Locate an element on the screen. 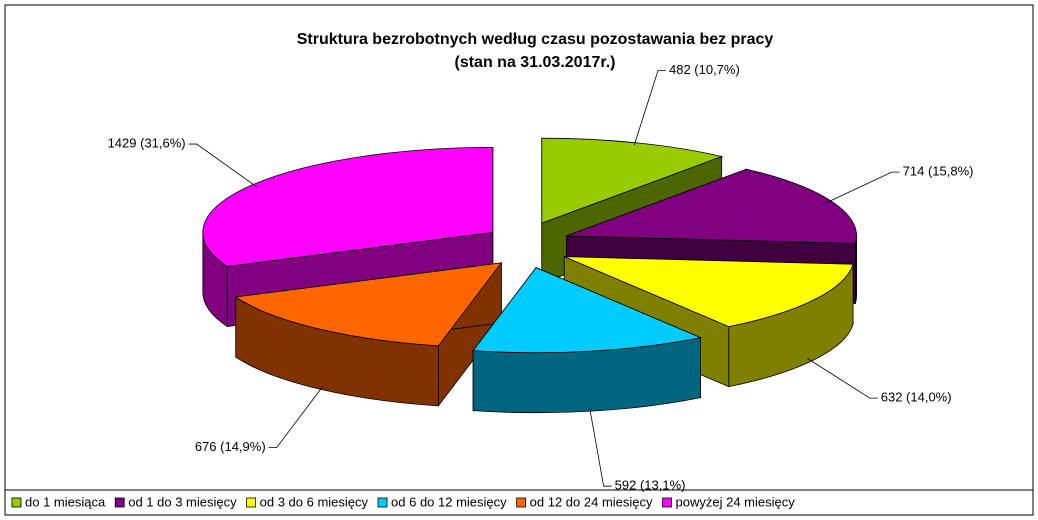 This screenshot has height=520, width=1038. chart-subtitle: (stan na 31.03.2017r.) is located at coordinates (535, 62).